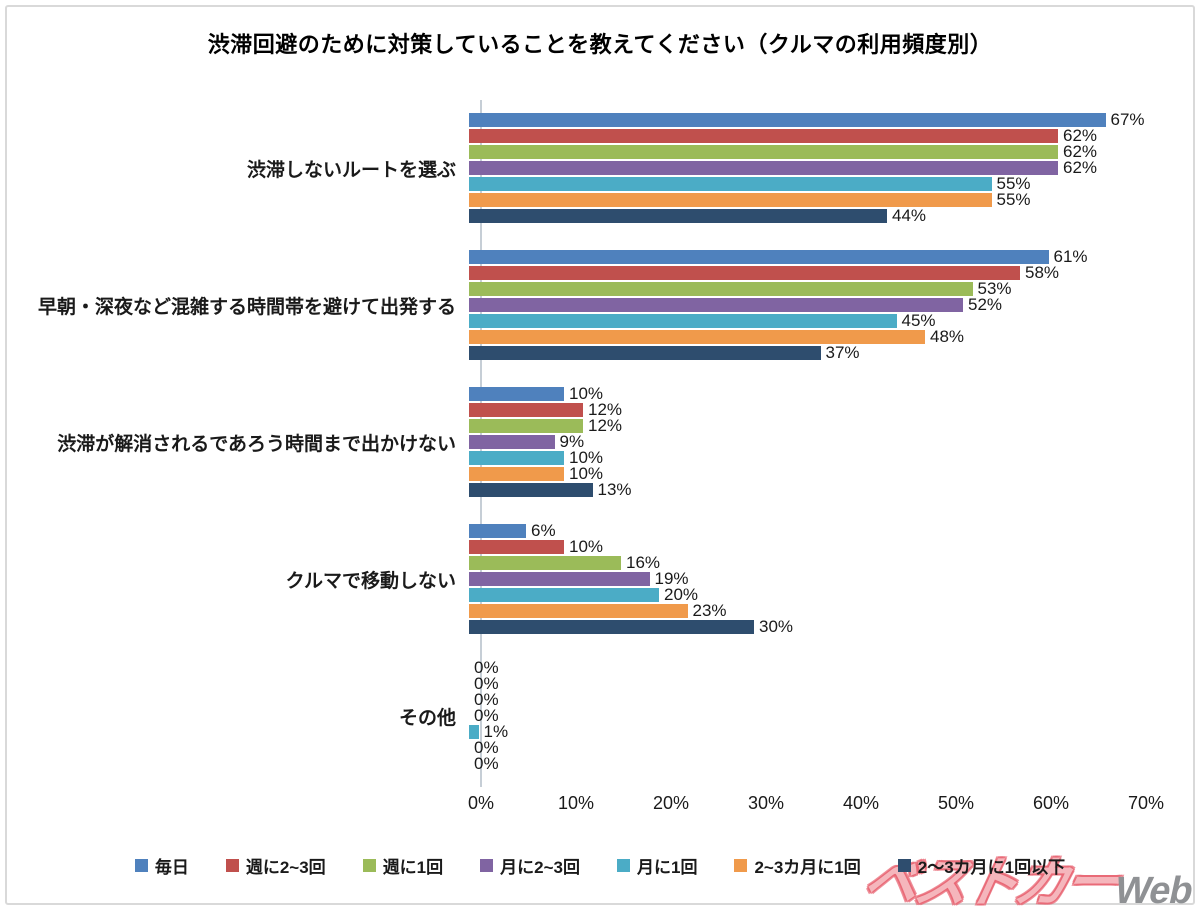 Image resolution: width=1200 pixels, height=910 pixels. Describe the element at coordinates (671, 578) in the screenshot. I see `bar-value-label: 19%` at that location.